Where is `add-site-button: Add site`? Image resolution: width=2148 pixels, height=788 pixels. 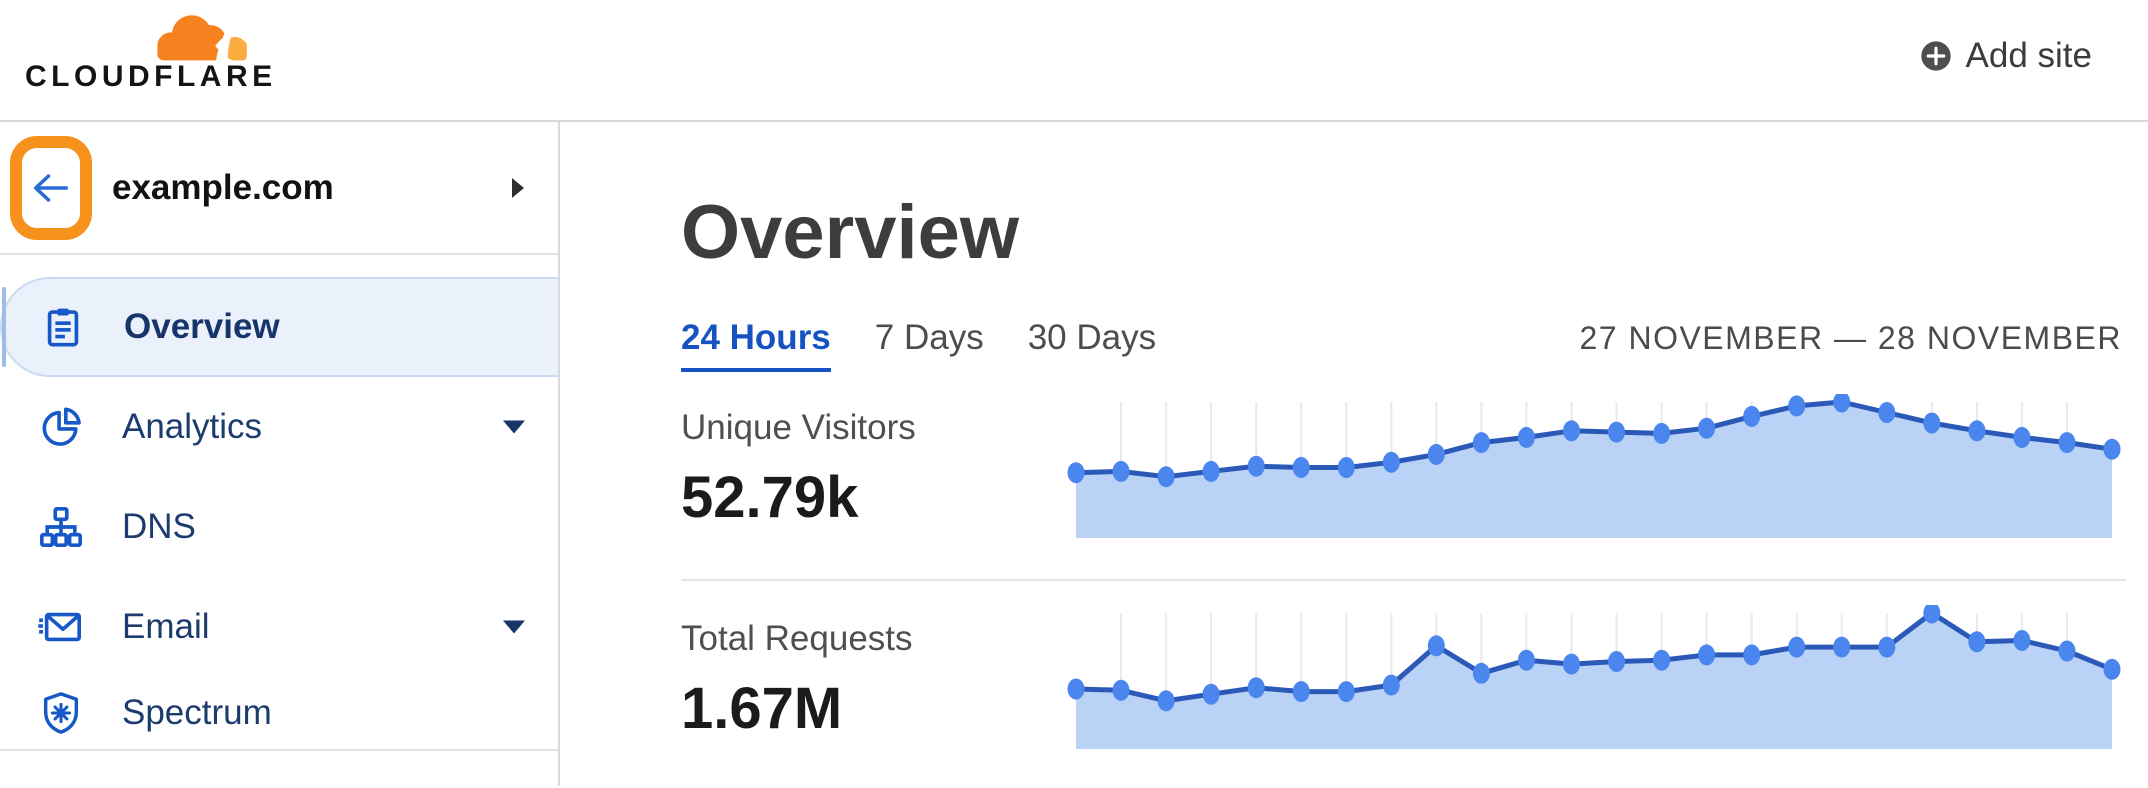
add-site-button: Add site is located at coordinates (2006, 56).